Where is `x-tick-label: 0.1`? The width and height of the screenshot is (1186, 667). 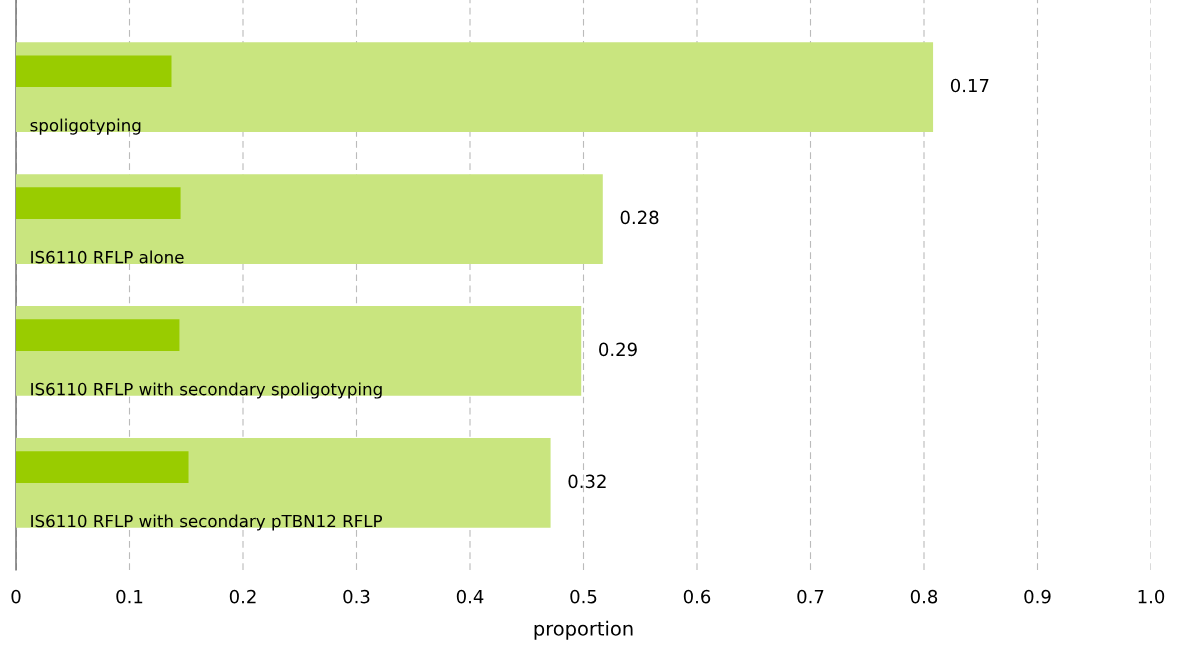 x-tick-label: 0.1 is located at coordinates (129, 596).